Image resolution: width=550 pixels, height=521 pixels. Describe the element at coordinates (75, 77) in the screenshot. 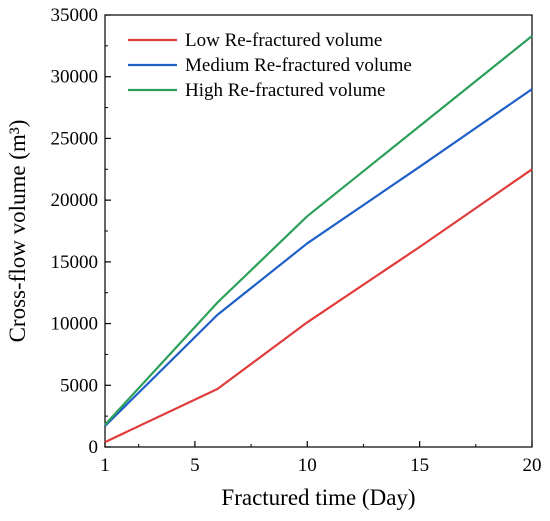

I see `y-tick-label: 30000` at that location.